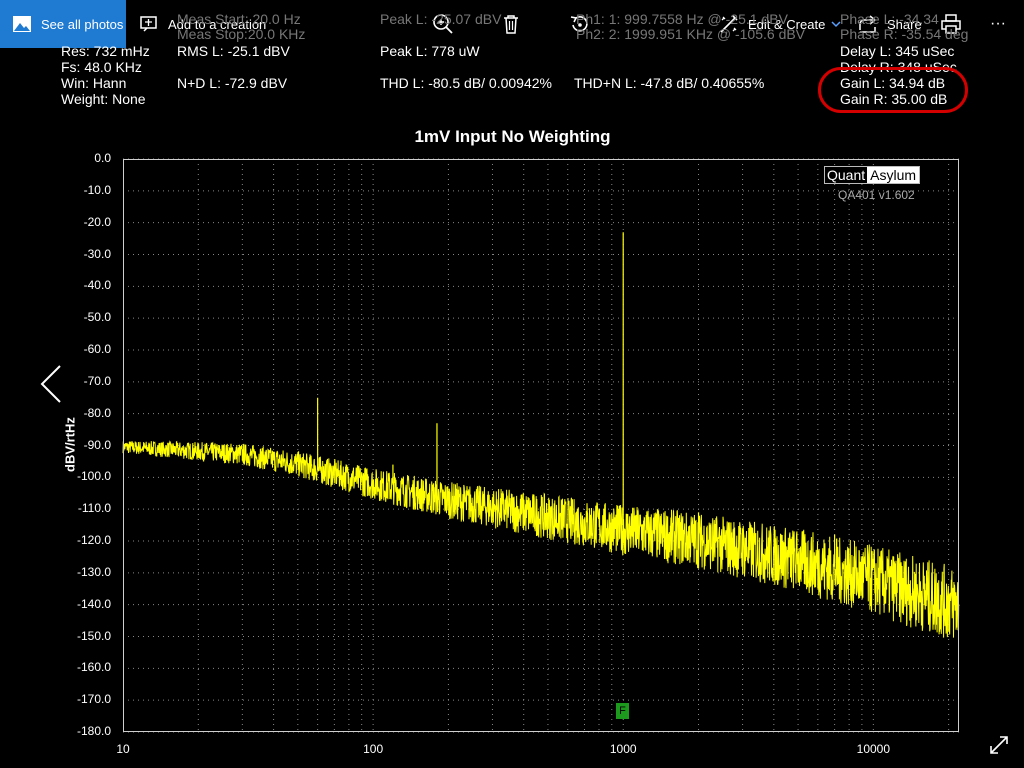  I want to click on share-button: Share, so click(889, 24).